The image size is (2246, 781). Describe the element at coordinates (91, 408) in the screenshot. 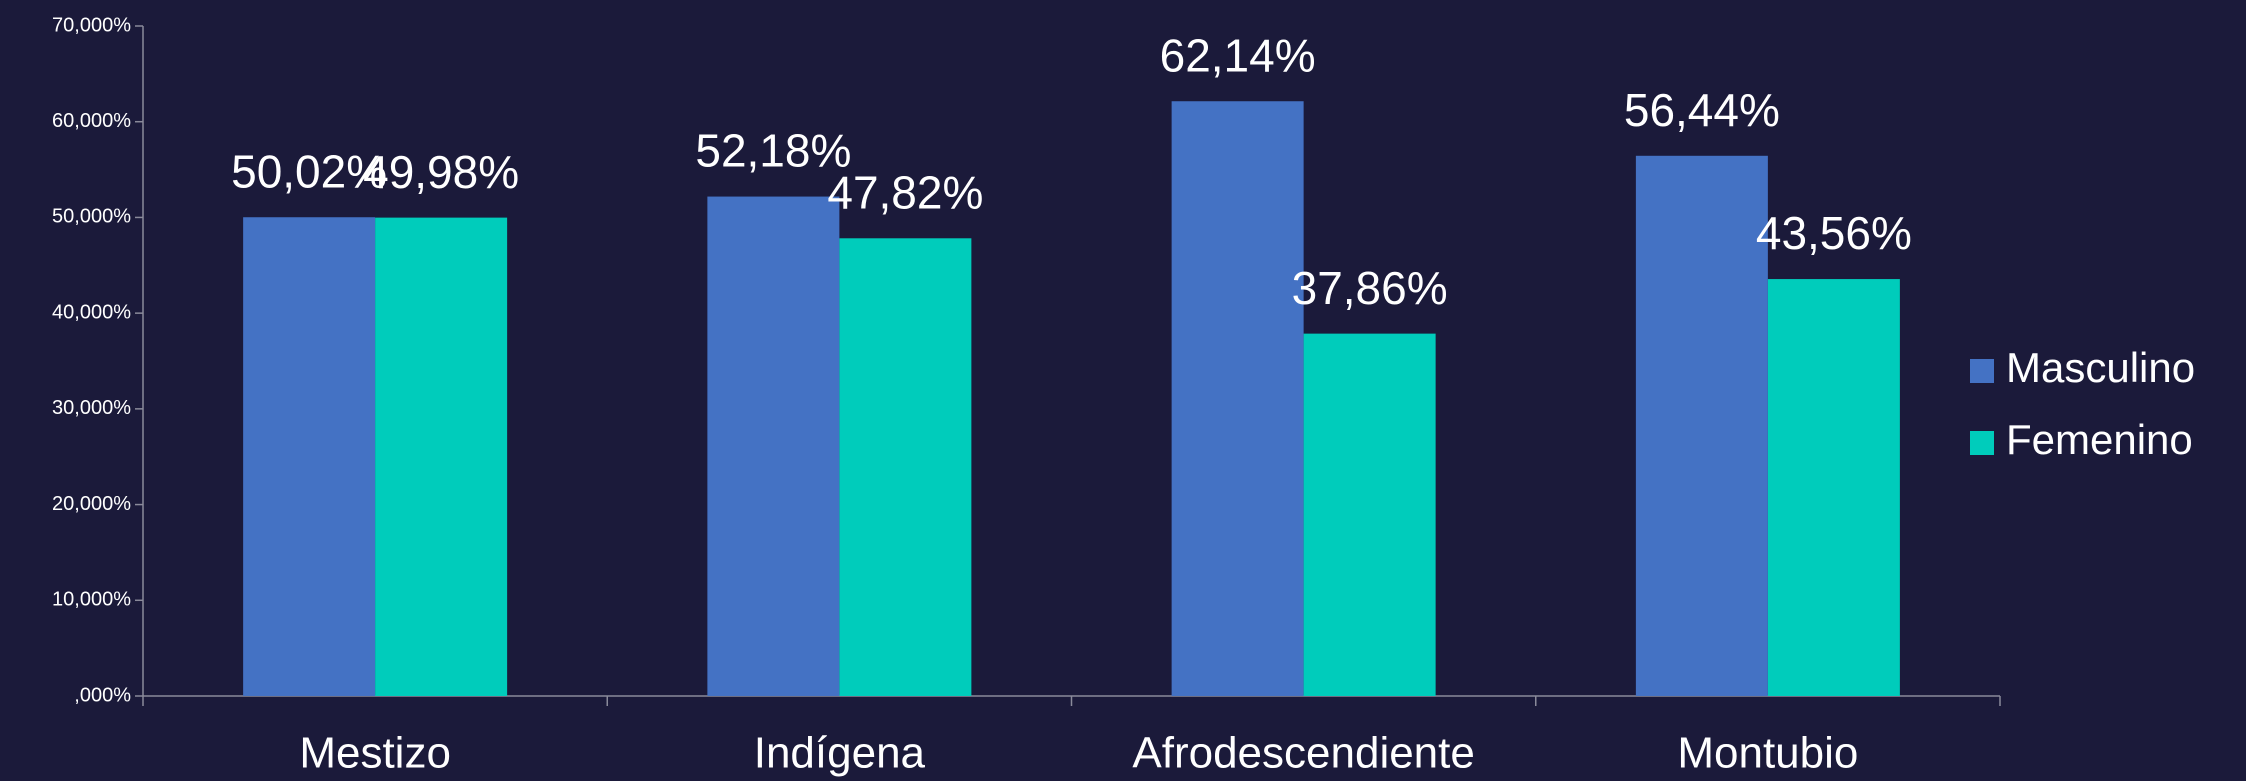

I see `y-tick-label: 30,000%` at that location.